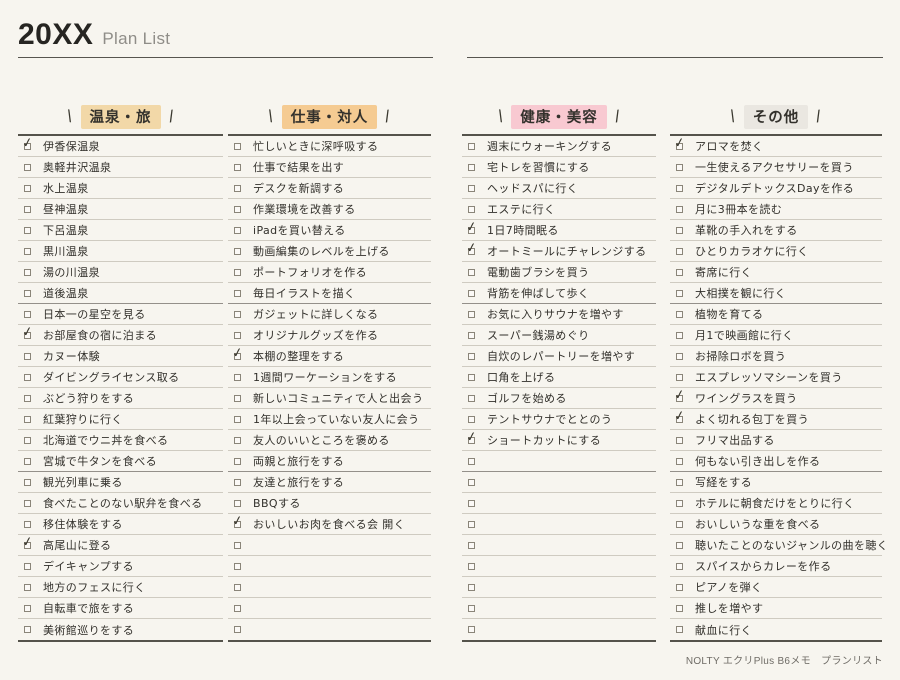  What do you see at coordinates (71, 356) in the screenshot?
I see `list-item-text: カヌー体験` at bounding box center [71, 356].